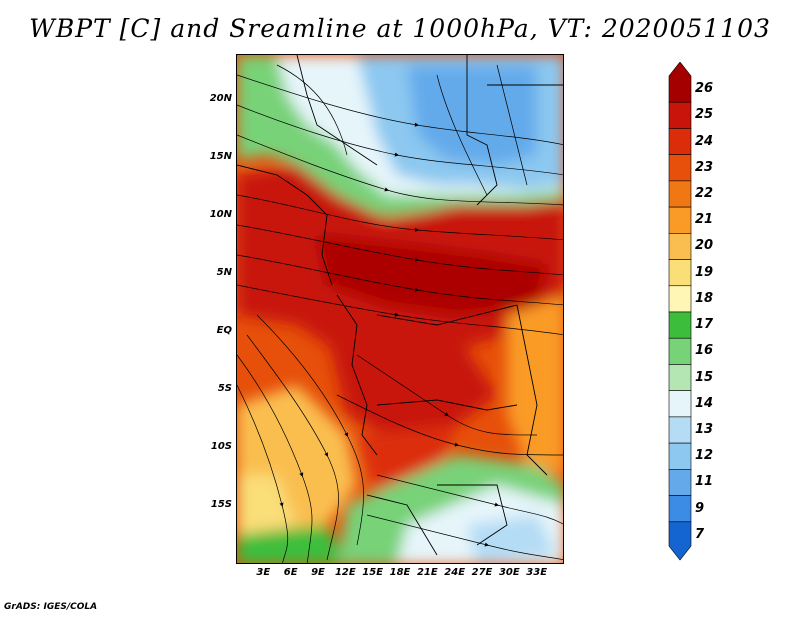 Image resolution: width=800 pixels, height=618 pixels. Describe the element at coordinates (263, 572) in the screenshot. I see `lon-tick-label: 3E` at that location.